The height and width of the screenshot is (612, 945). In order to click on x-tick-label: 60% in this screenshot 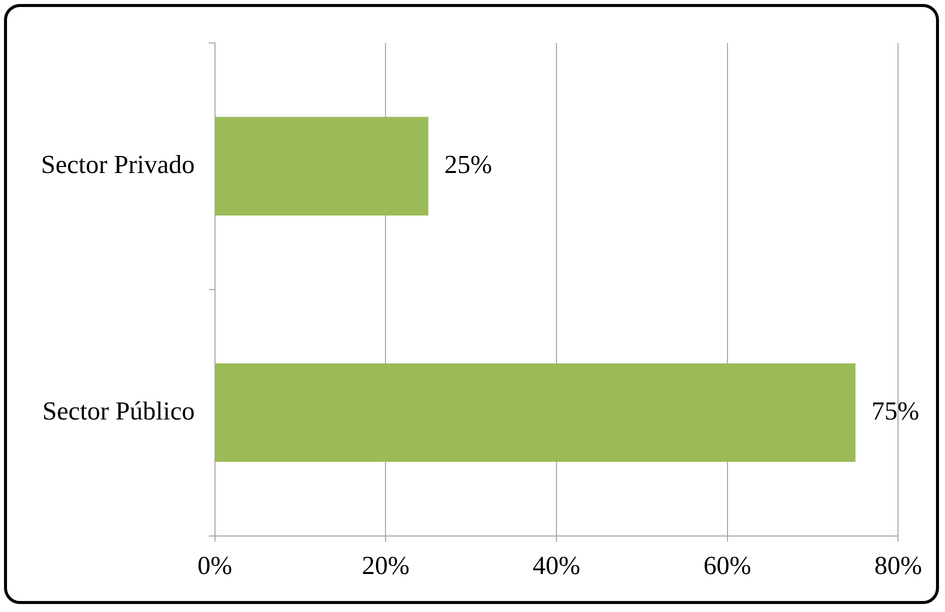, I will do `click(727, 565)`.